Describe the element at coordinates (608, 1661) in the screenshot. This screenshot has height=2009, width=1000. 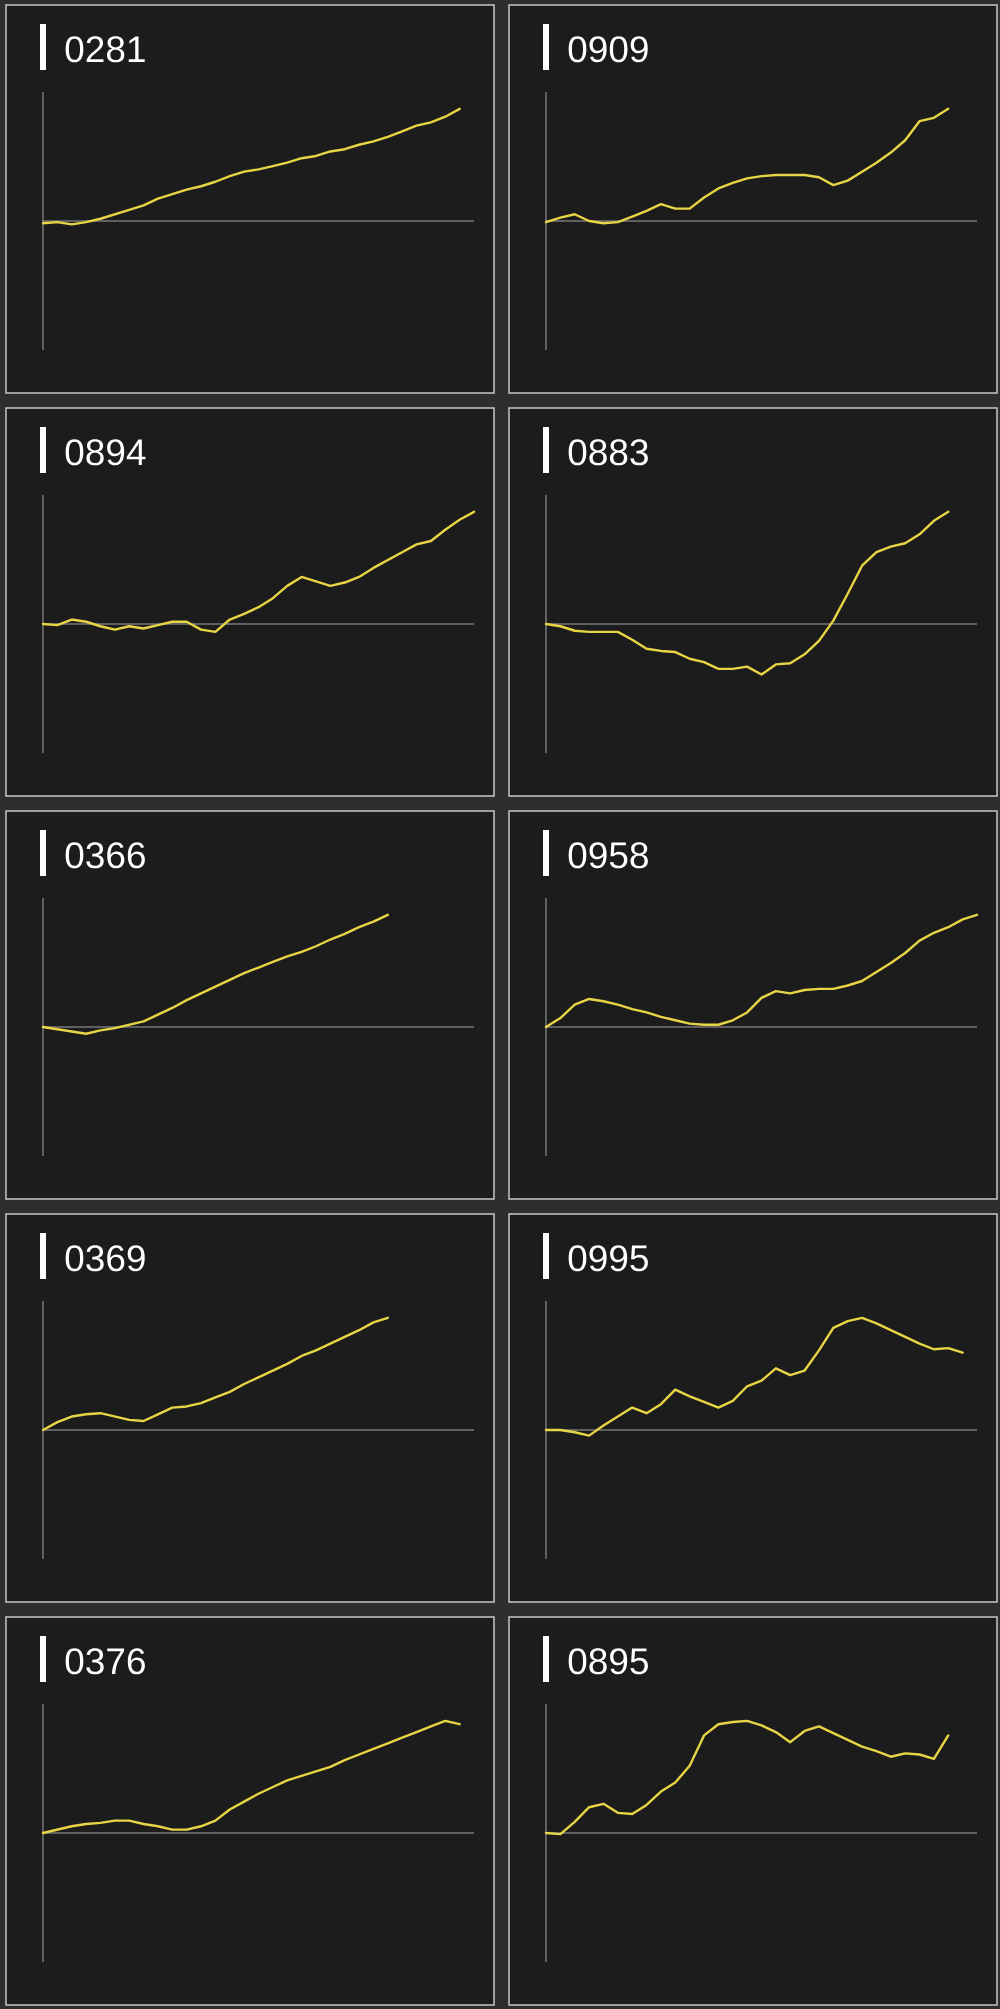
I see `chart-title: 0895` at that location.